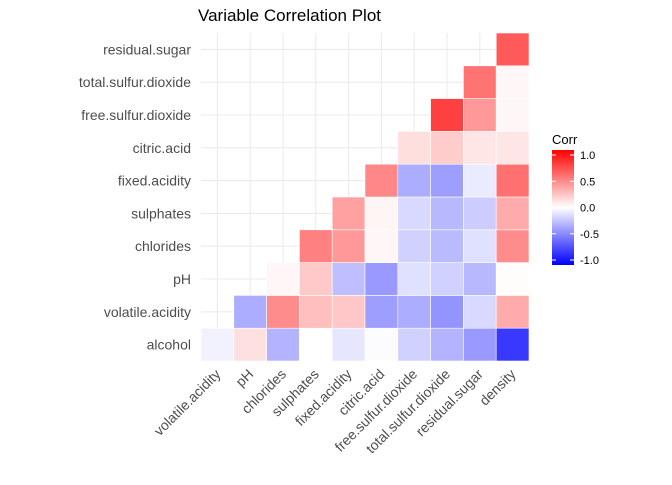  What do you see at coordinates (587, 182) in the screenshot?
I see `legend-tick-label: 0.5` at bounding box center [587, 182].